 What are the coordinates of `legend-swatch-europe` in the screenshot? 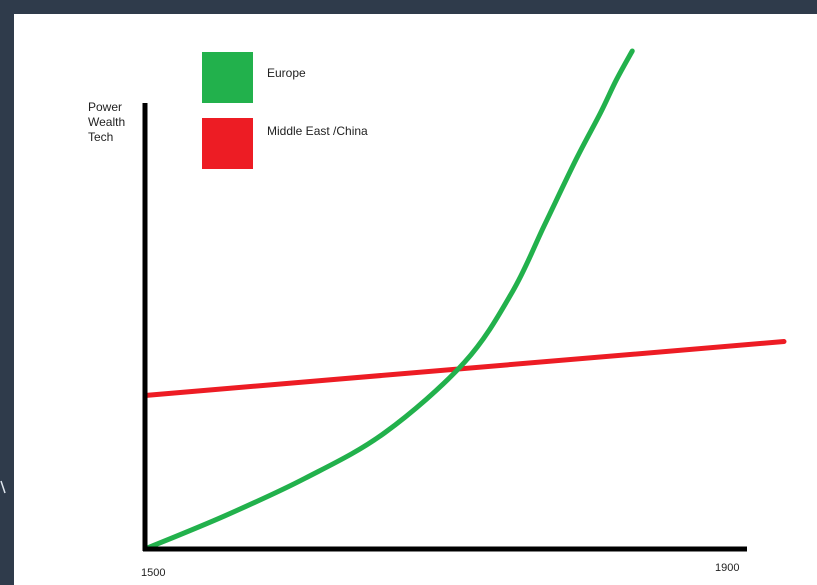 It's located at (227, 77).